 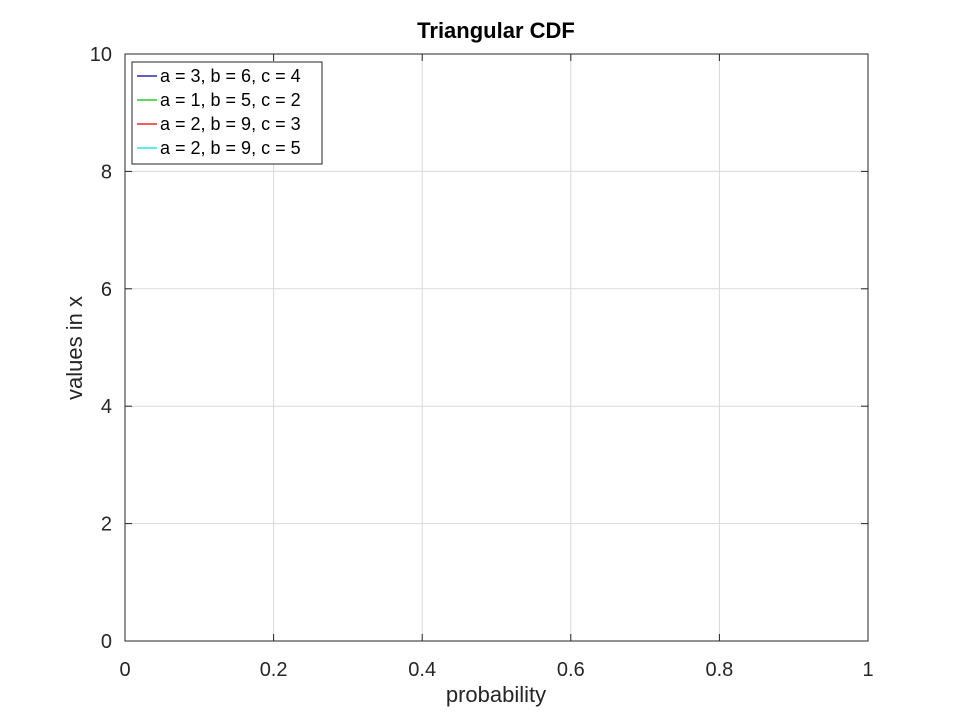 I want to click on x-tick-label: 0.4, so click(x=422, y=670).